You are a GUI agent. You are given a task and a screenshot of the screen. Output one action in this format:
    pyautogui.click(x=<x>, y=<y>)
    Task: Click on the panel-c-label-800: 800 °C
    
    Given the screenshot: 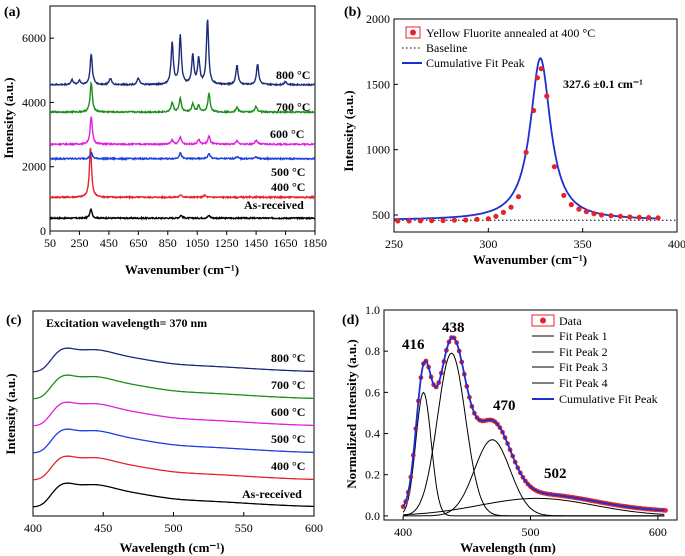 What is the action you would take?
    pyautogui.click(x=288, y=358)
    